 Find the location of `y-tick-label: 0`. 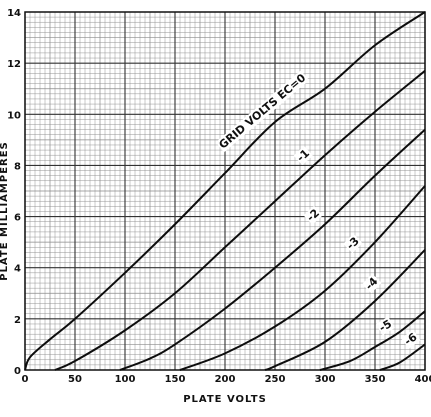

y-tick-label: 0 is located at coordinates (17, 371).